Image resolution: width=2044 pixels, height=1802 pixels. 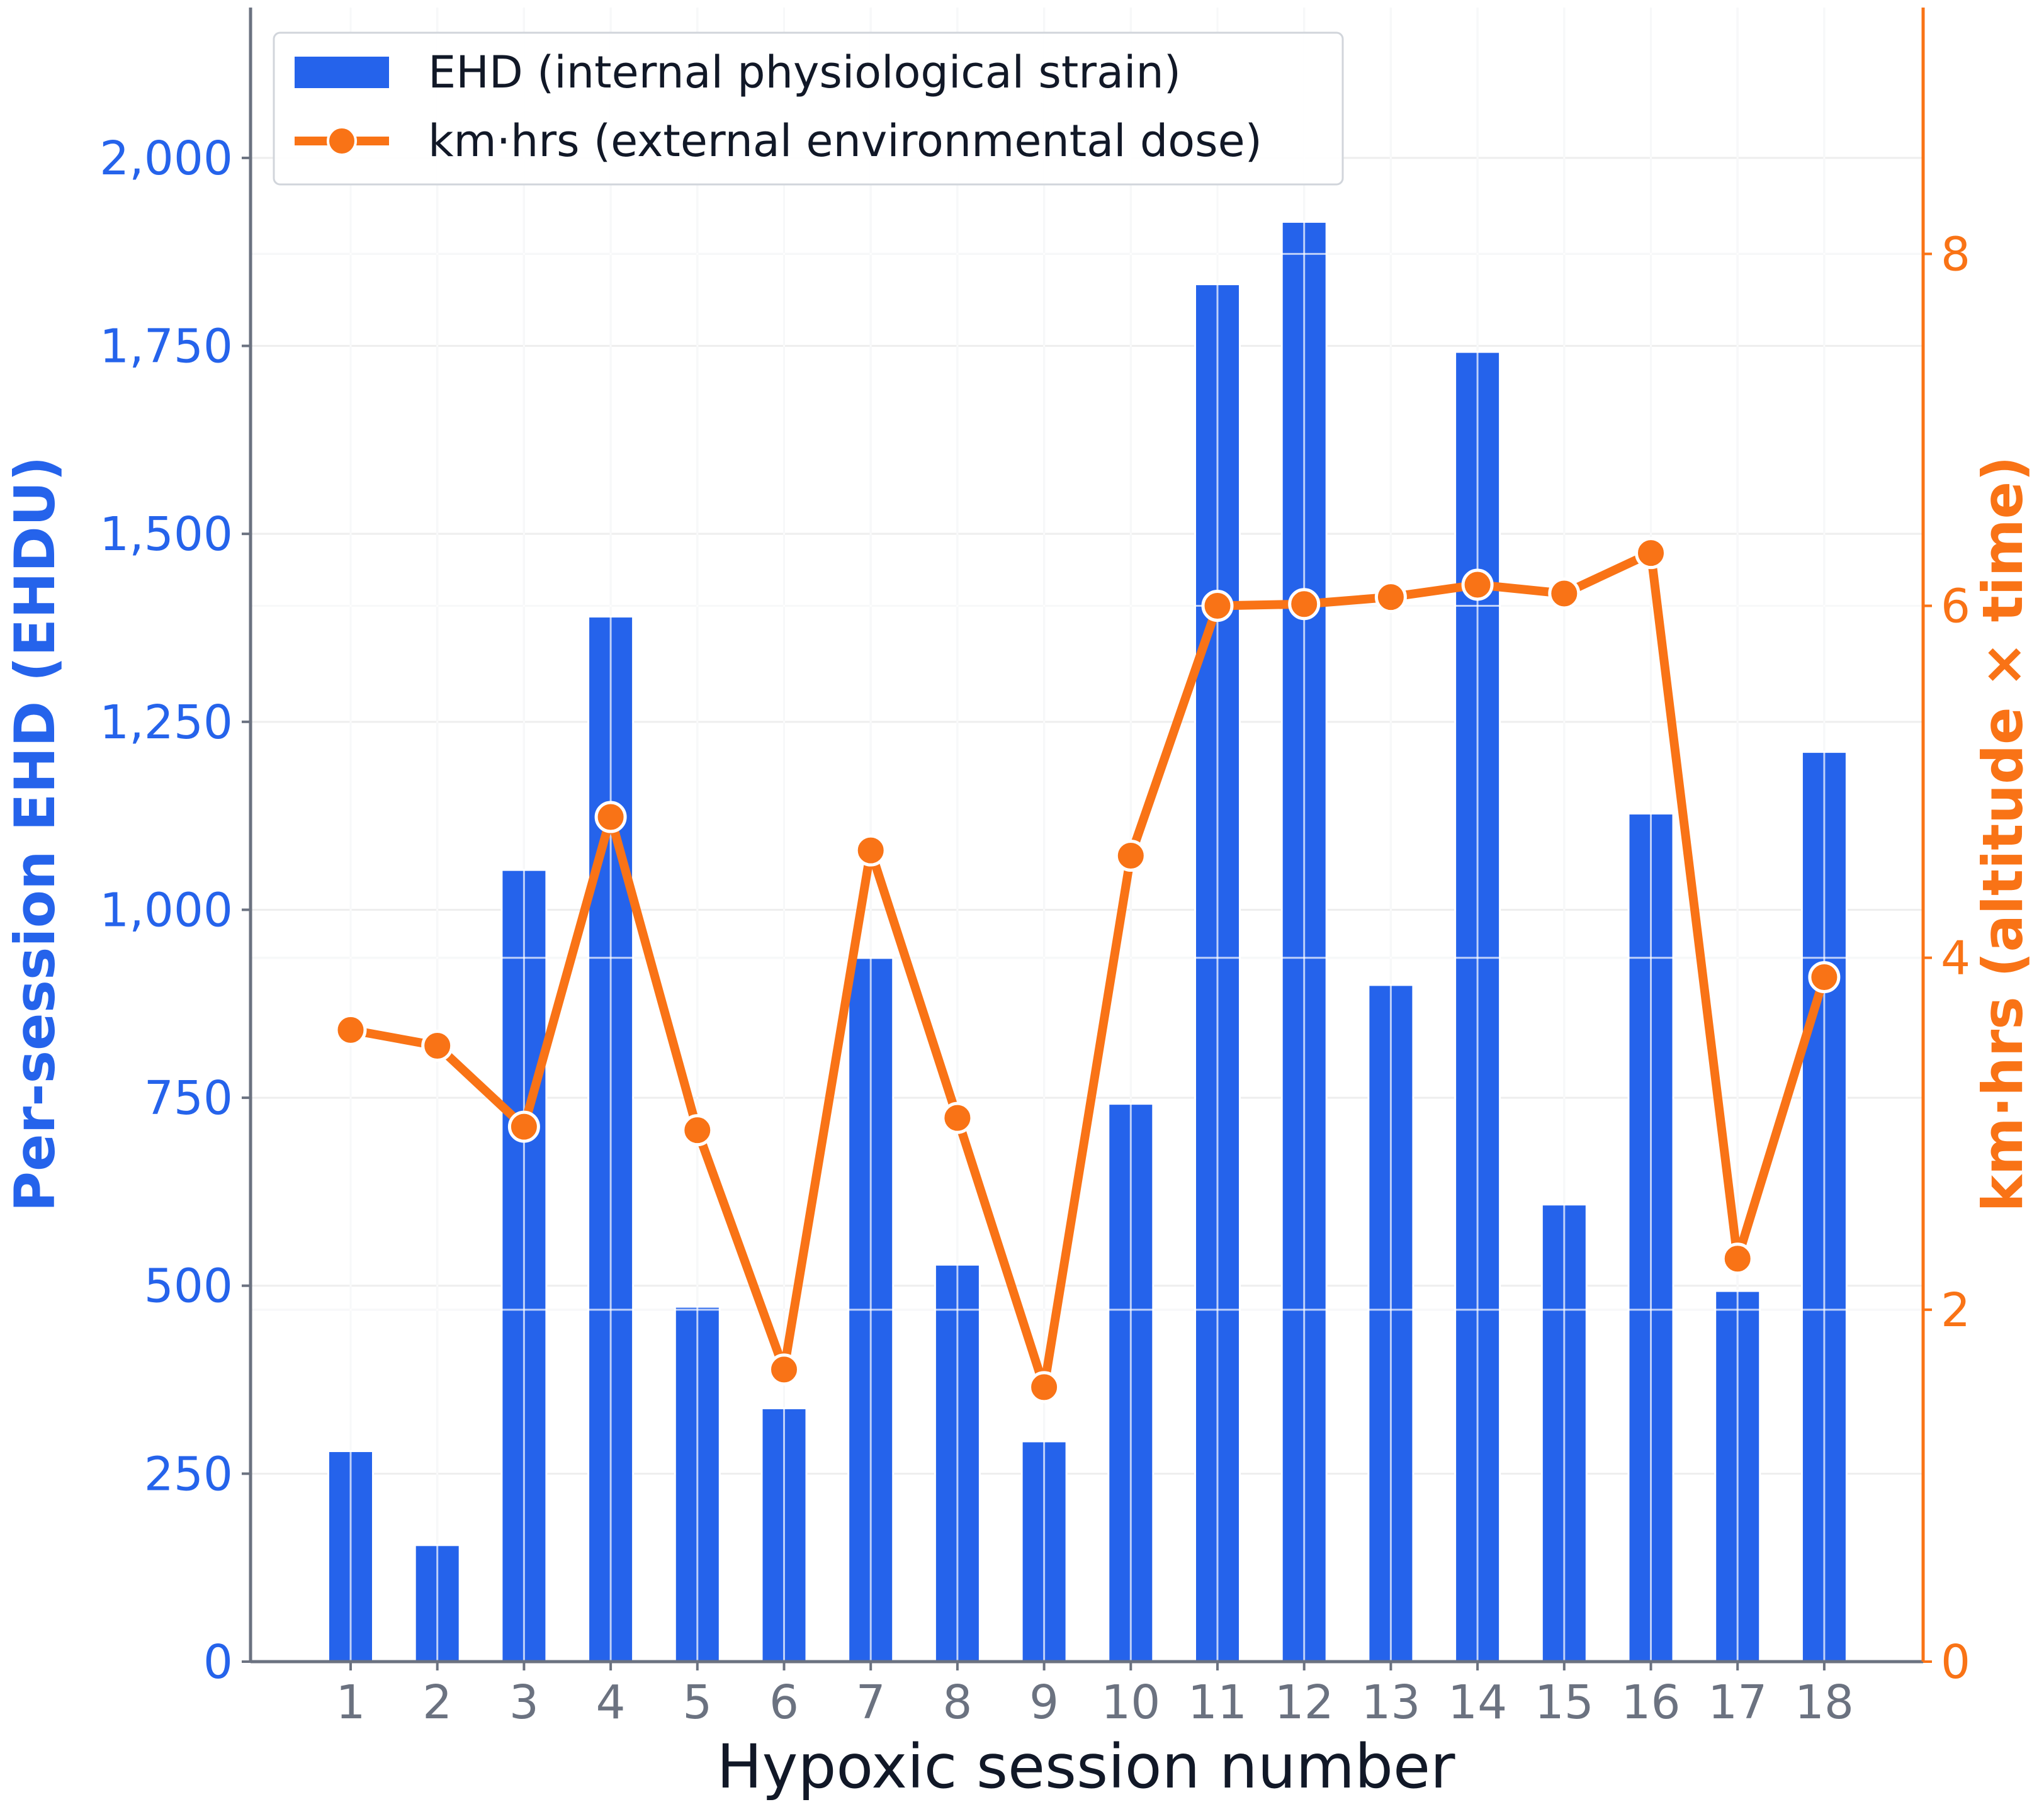 I want to click on left-tick-label: 1,250, so click(x=166, y=722).